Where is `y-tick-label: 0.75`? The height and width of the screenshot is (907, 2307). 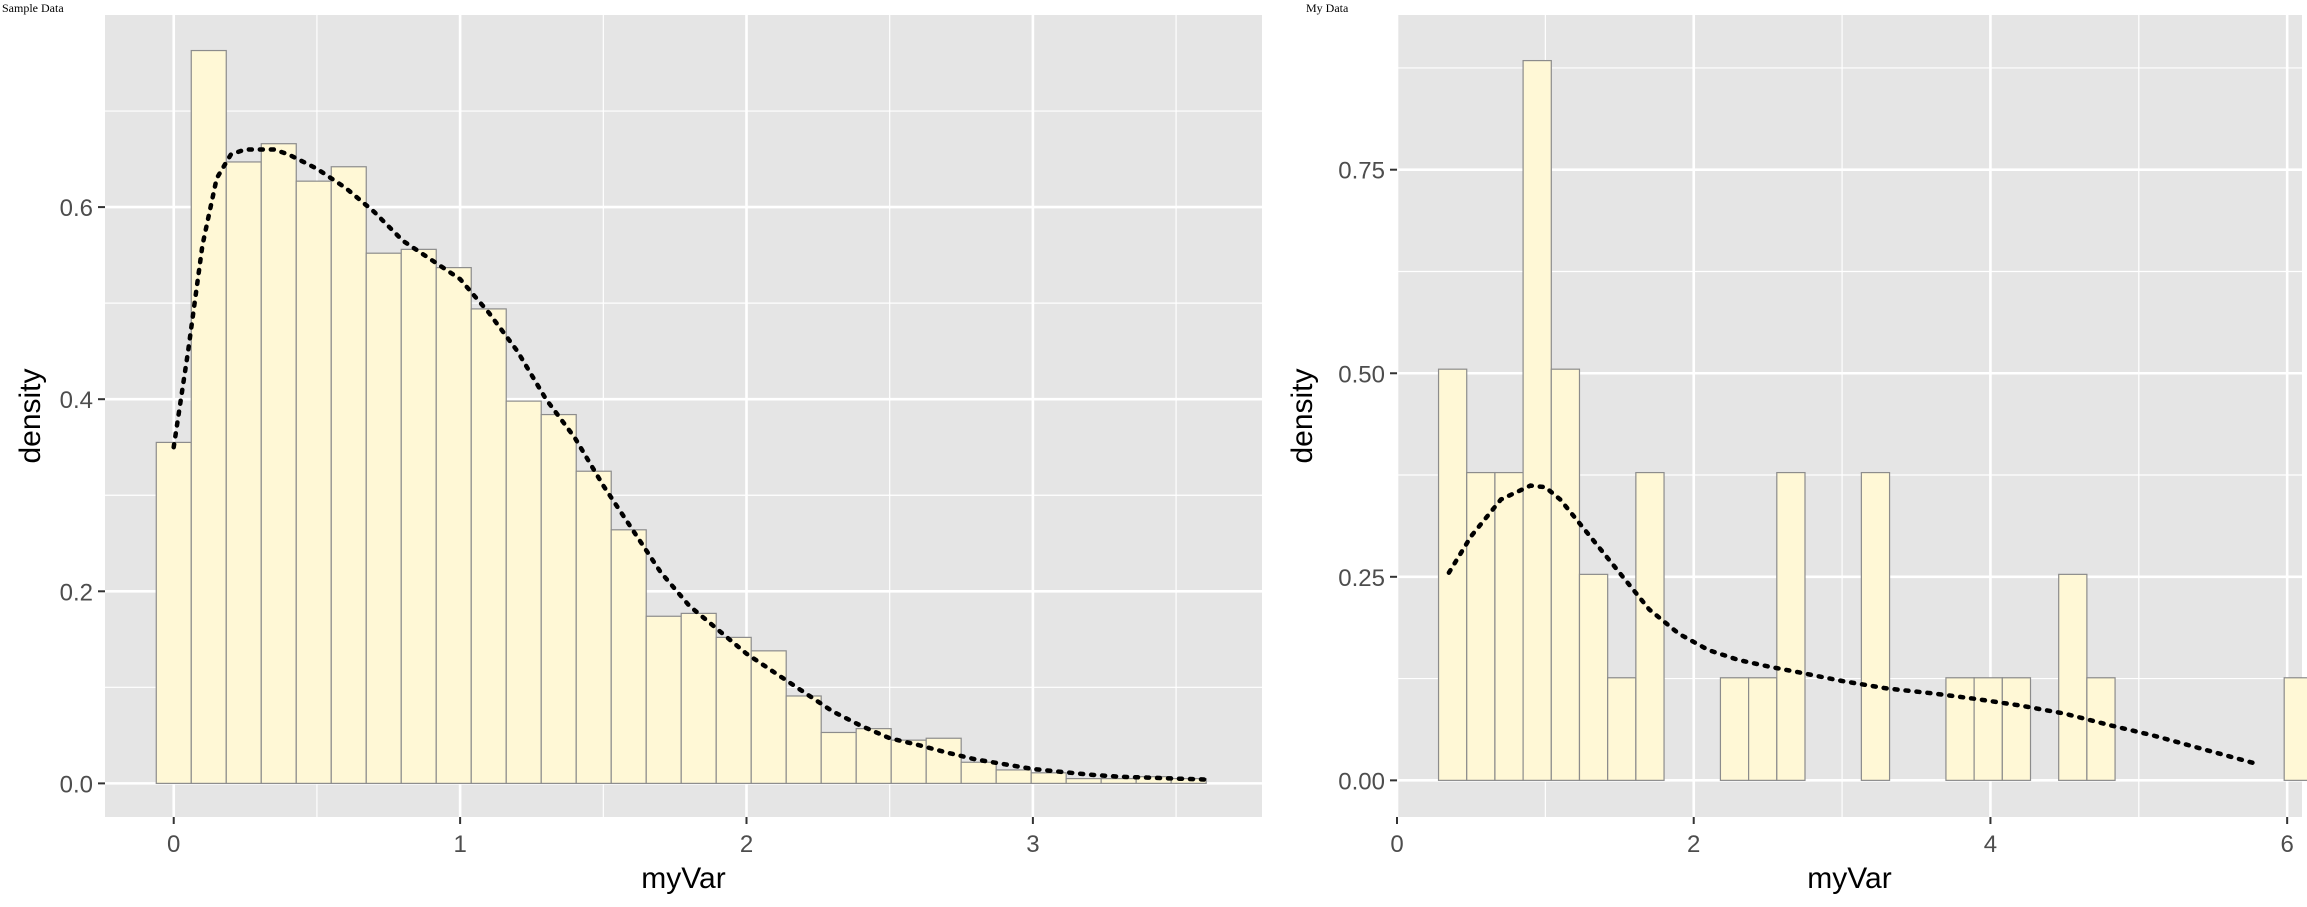
y-tick-label: 0.75 is located at coordinates (1361, 171).